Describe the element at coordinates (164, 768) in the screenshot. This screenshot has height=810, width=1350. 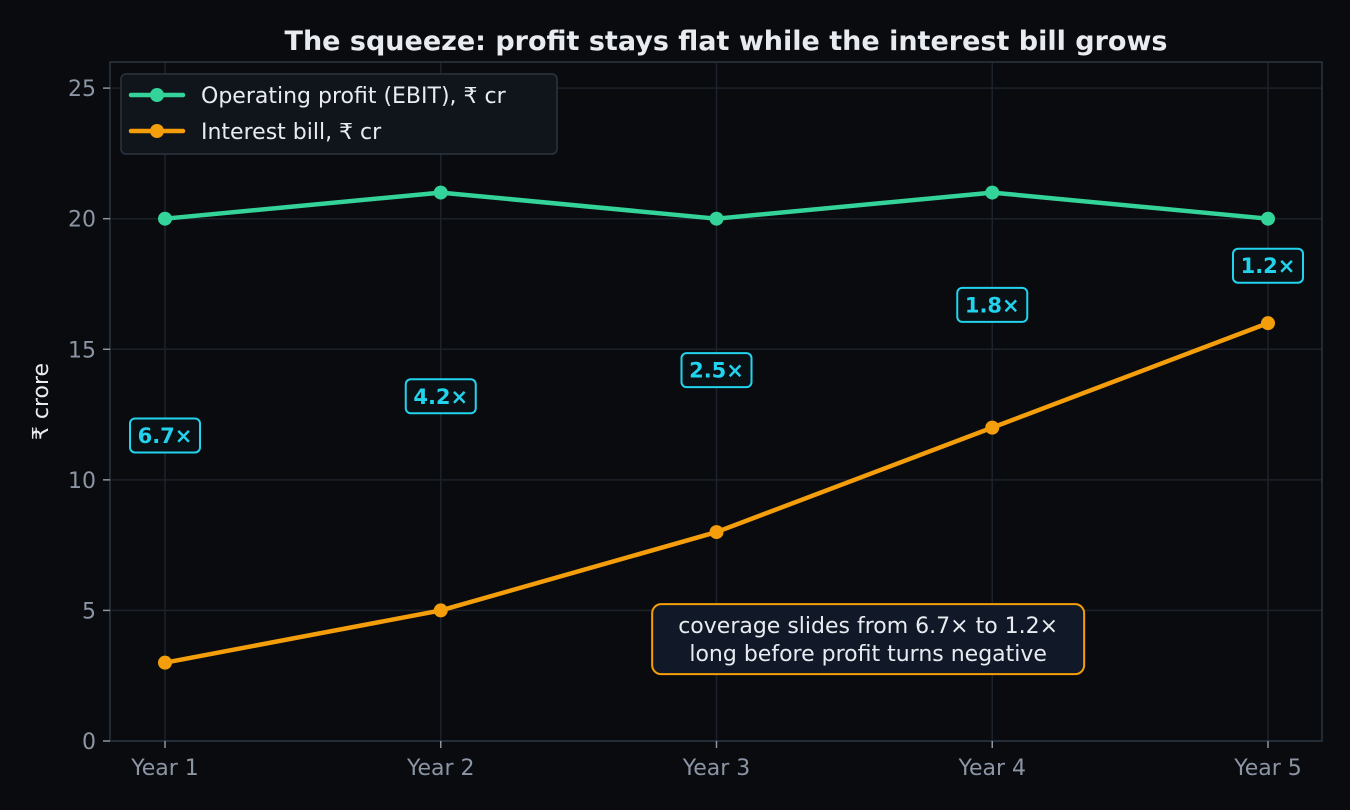
I see `x-tick-label: Year 1` at that location.